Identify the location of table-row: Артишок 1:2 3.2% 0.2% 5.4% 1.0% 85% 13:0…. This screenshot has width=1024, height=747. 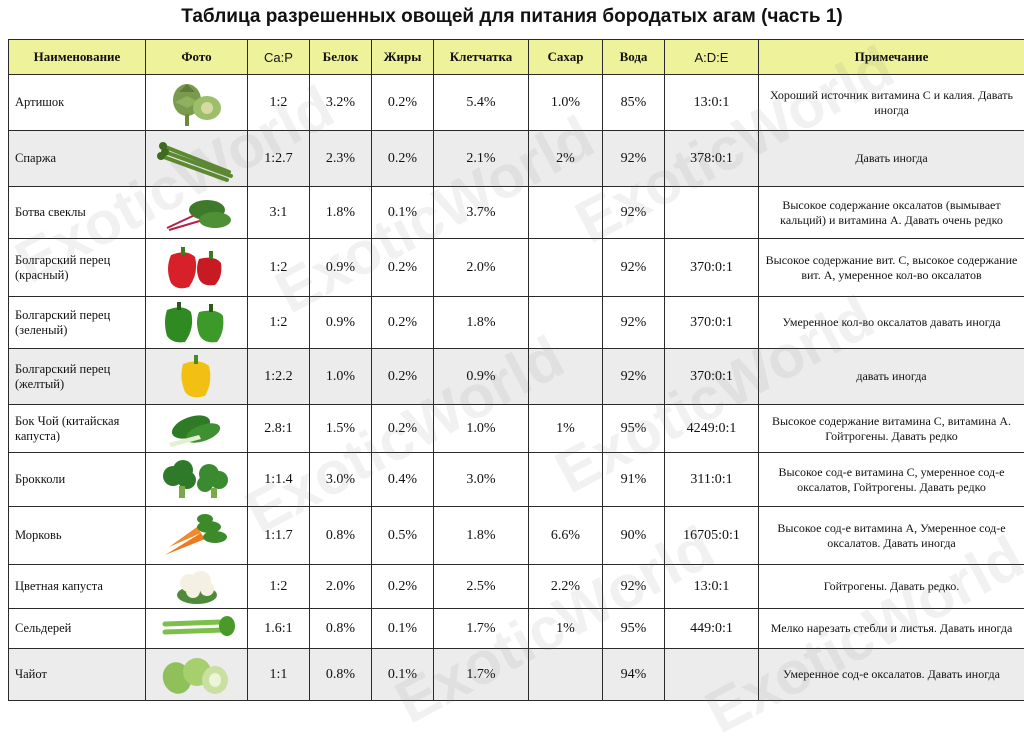
(516, 103).